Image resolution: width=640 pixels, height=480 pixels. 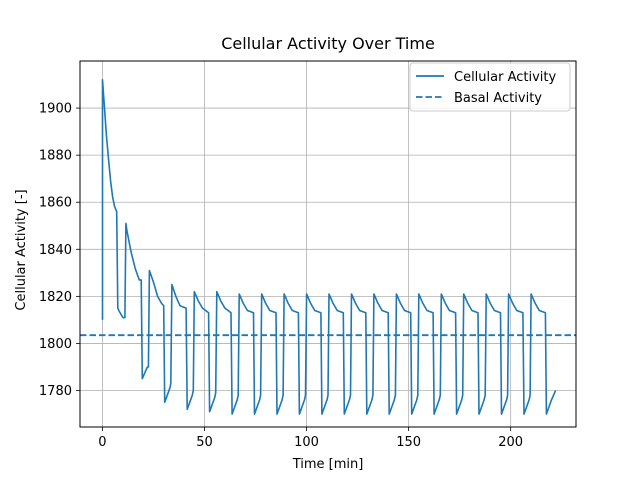 What do you see at coordinates (505, 77) in the screenshot?
I see `legend-label-cellular-activity: Cellular Activity` at bounding box center [505, 77].